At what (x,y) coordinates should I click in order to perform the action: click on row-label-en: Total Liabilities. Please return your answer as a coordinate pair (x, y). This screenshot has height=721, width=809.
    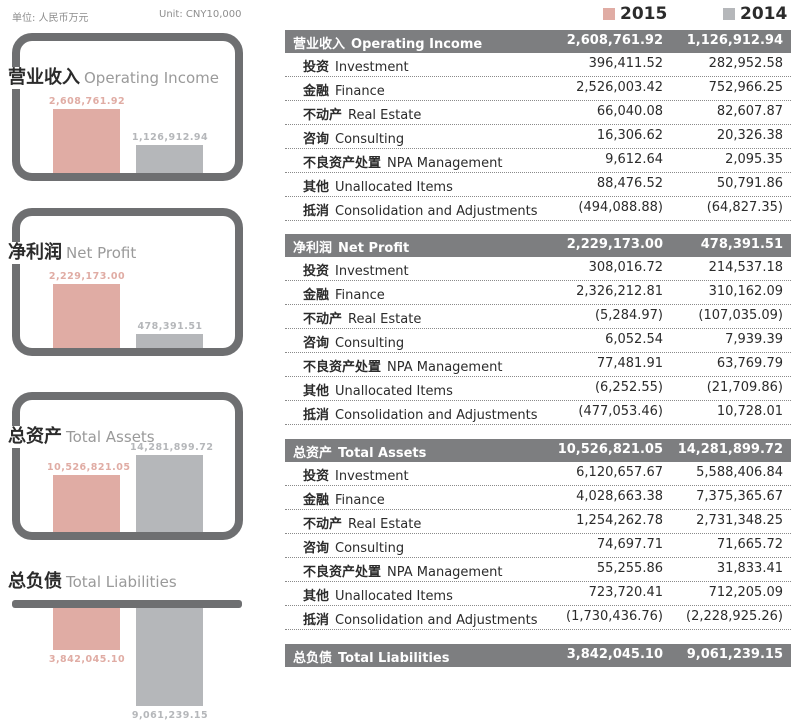
    Looking at the image, I should click on (394, 658).